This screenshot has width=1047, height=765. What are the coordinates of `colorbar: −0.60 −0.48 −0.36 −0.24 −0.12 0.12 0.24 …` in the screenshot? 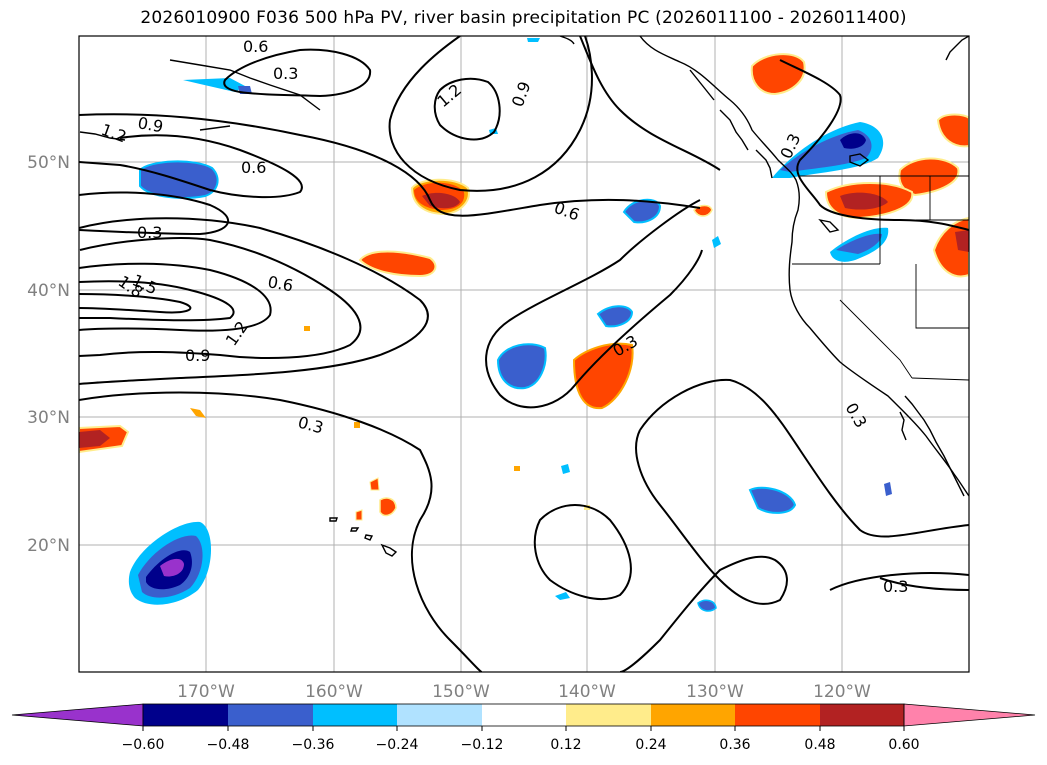 It's located at (523, 728).